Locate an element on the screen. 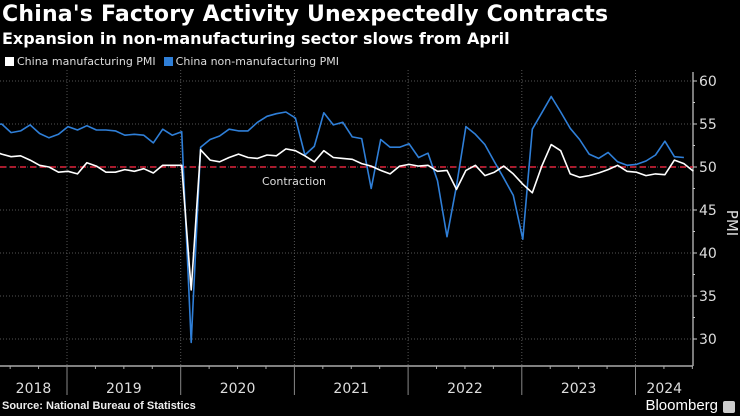 The image size is (740, 416). bloomberg-chart-icon is located at coordinates (729, 407).